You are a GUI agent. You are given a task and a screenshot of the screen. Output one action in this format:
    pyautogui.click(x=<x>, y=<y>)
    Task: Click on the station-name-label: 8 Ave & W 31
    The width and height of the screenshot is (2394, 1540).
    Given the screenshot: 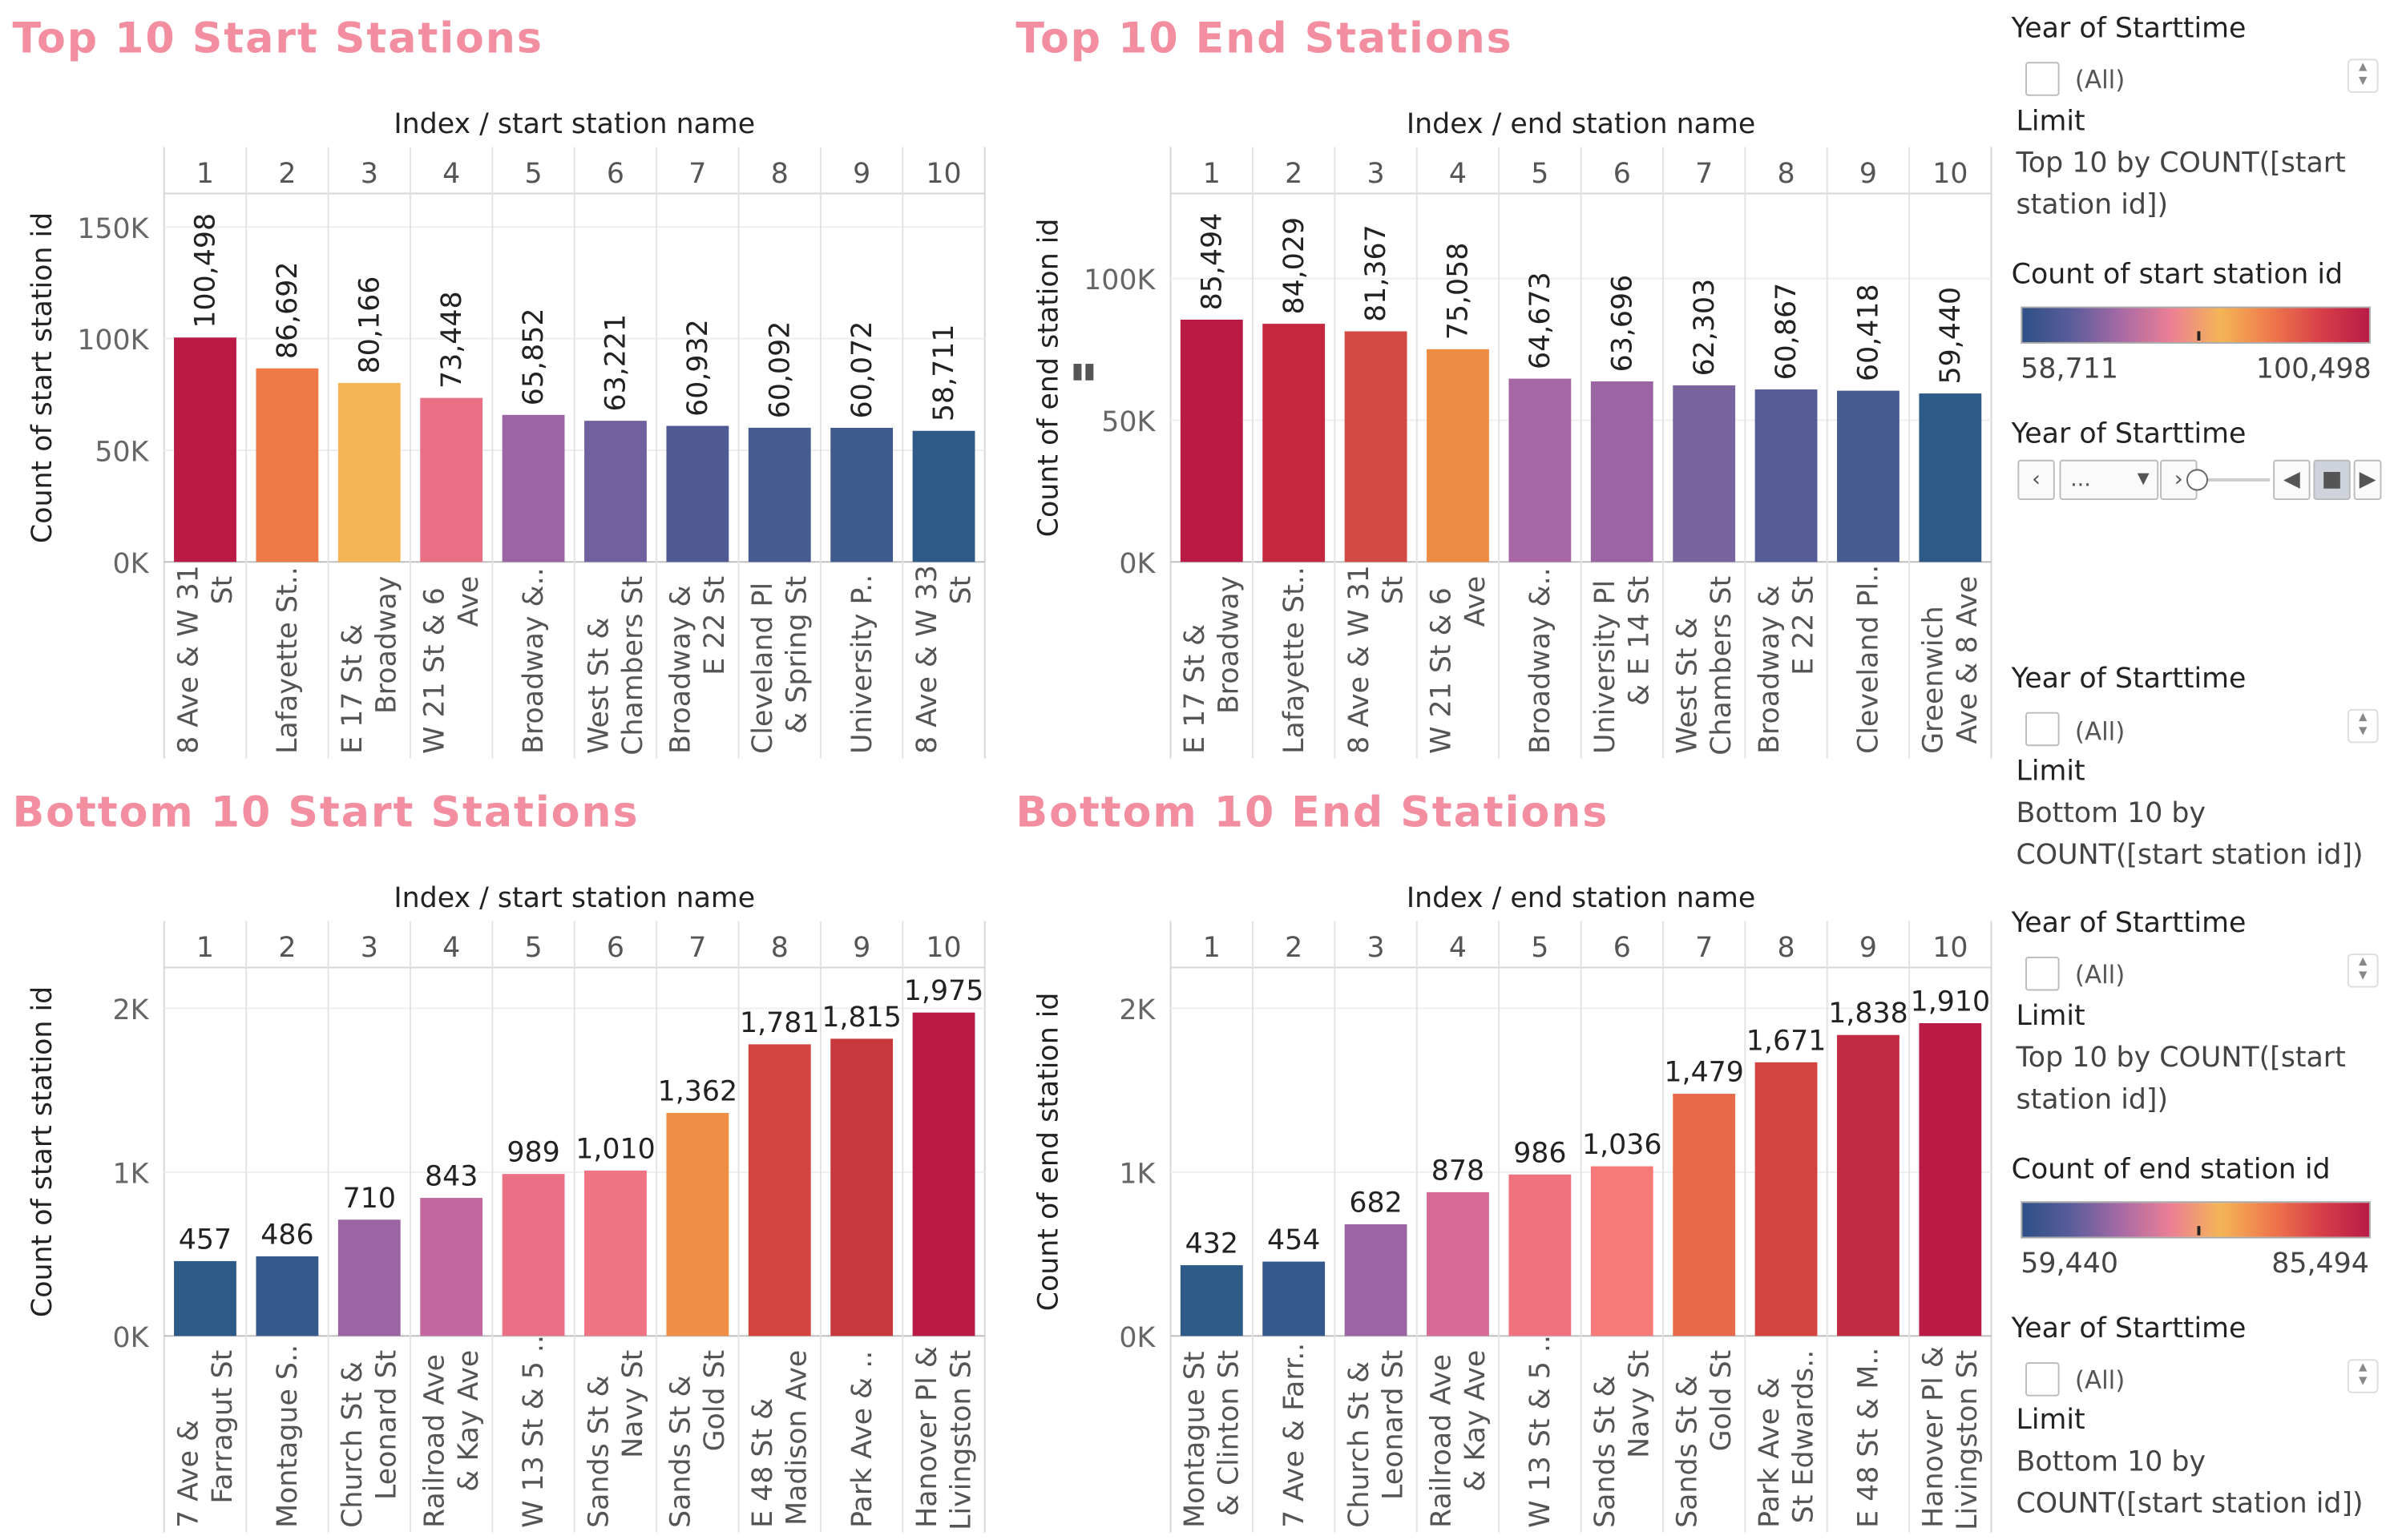 What is the action you would take?
    pyautogui.click(x=188, y=659)
    